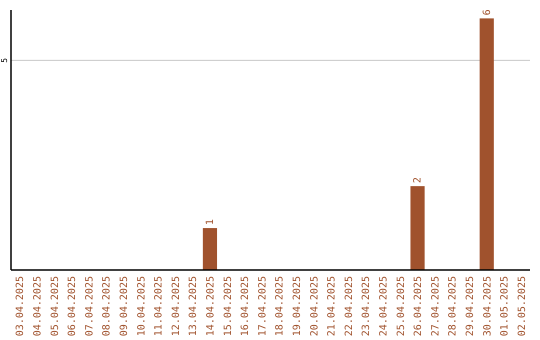 The image size is (540, 340). I want to click on x-tick-label: 14.04.2025, so click(210, 306).